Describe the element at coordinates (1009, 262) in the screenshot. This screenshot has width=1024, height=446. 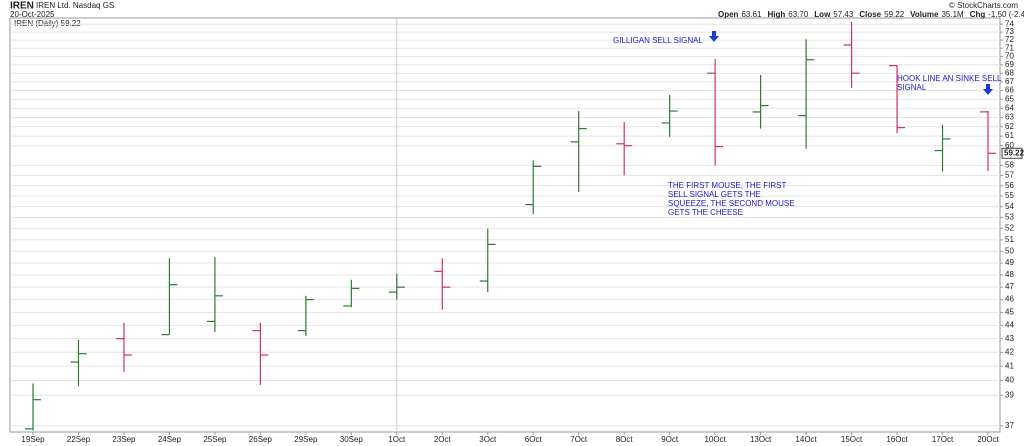
I see `y-tick-label: 49` at that location.